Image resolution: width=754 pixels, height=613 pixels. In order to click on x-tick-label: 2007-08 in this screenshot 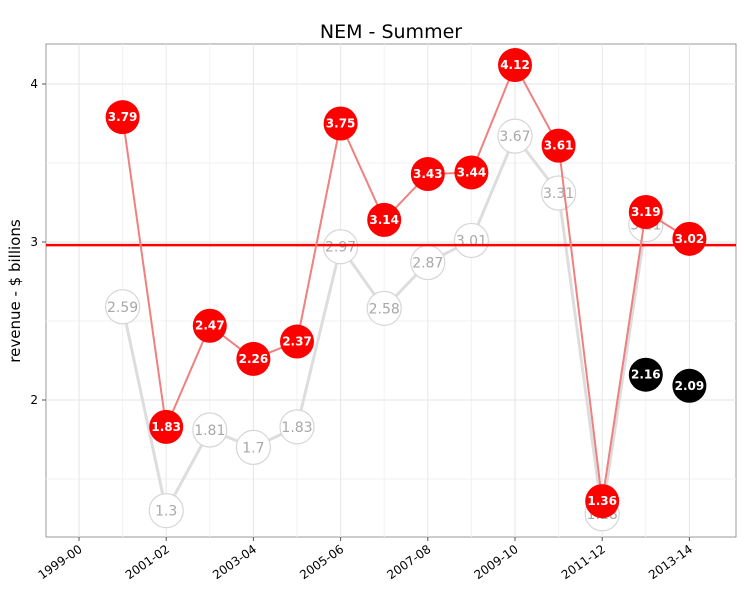, I will do `click(408, 562)`.